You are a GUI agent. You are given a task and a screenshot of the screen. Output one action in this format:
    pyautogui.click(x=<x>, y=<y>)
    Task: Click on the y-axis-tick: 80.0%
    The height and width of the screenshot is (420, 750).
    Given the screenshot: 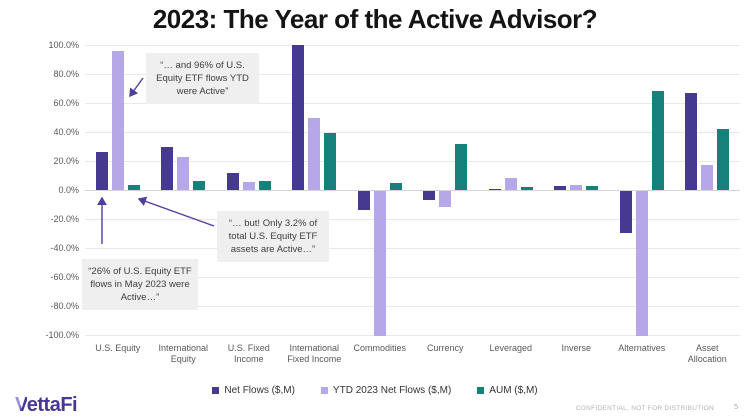 What is the action you would take?
    pyautogui.click(x=66, y=74)
    